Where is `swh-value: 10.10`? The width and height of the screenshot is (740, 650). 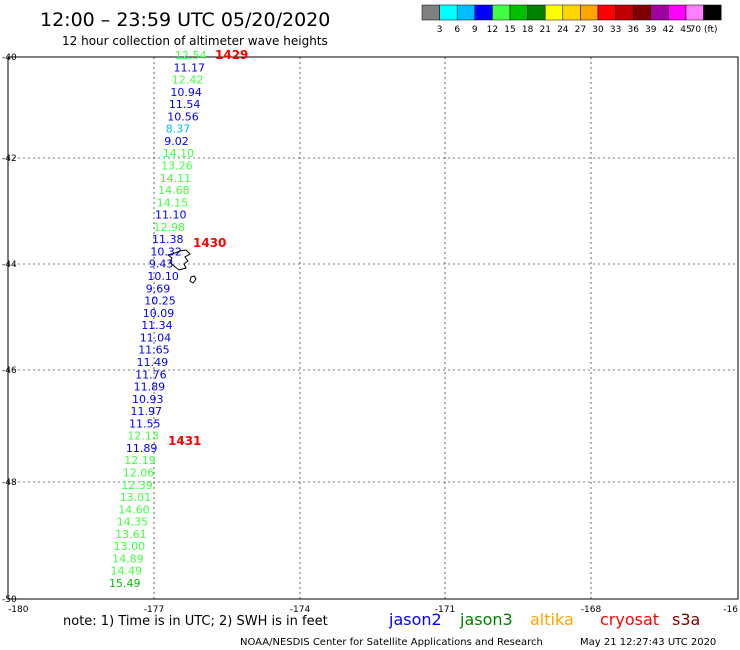 swh-value: 10.10 is located at coordinates (163, 276).